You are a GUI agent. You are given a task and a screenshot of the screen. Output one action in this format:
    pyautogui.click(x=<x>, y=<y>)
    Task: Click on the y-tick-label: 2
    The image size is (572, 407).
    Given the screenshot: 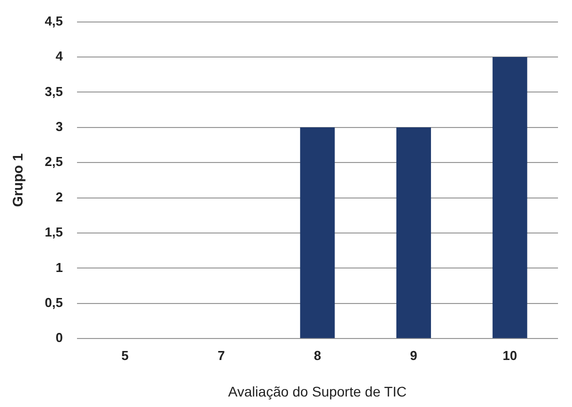 What is the action you would take?
    pyautogui.click(x=59, y=196)
    